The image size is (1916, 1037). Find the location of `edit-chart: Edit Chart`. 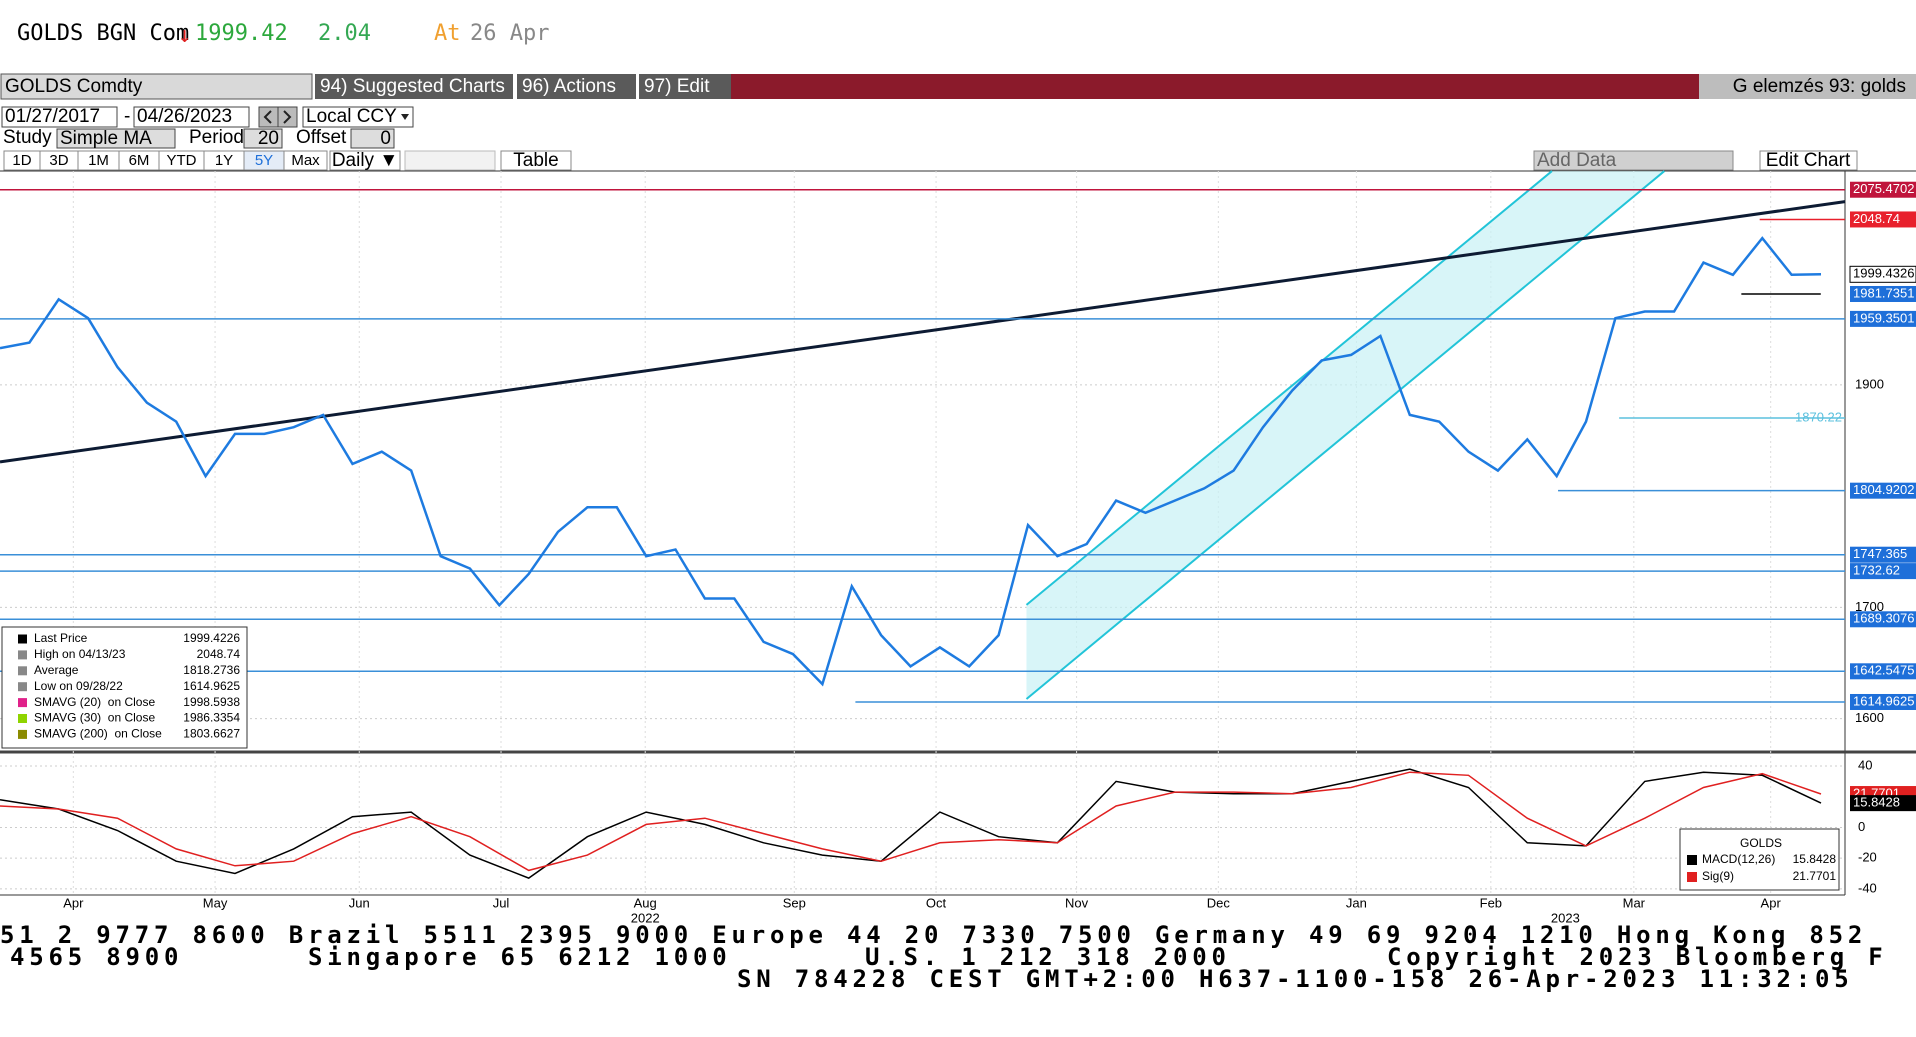

edit-chart: Edit Chart is located at coordinates (1808, 160).